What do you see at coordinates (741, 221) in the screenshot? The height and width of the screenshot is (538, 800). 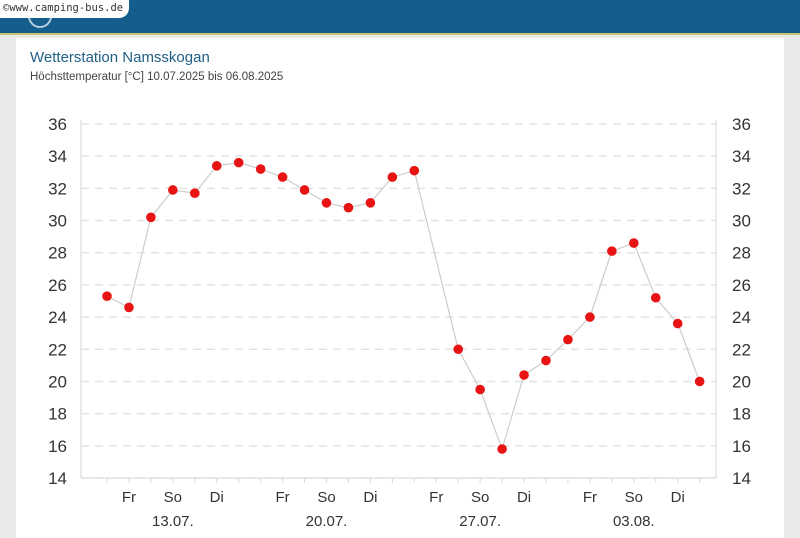 I see `y-tick-label-right: 30` at bounding box center [741, 221].